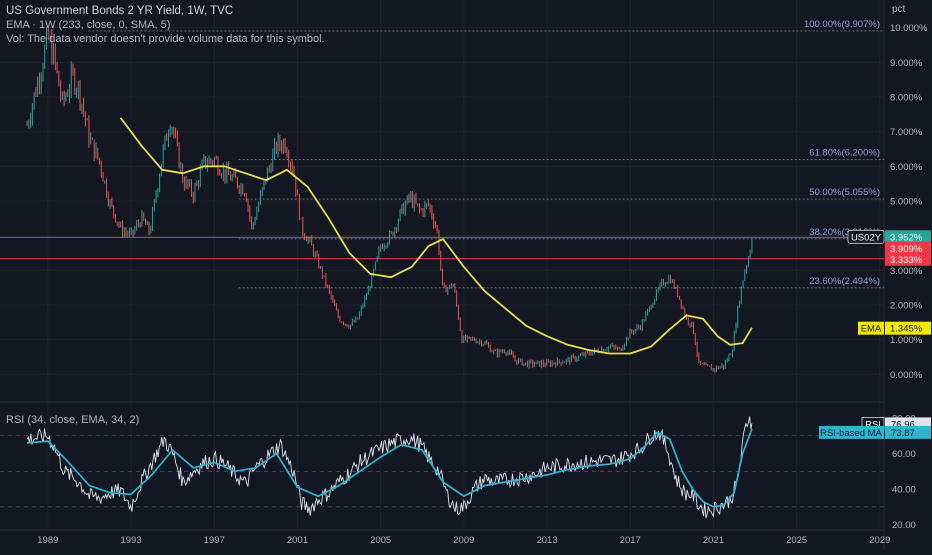  I want to click on rsi-line, so click(389, 467).